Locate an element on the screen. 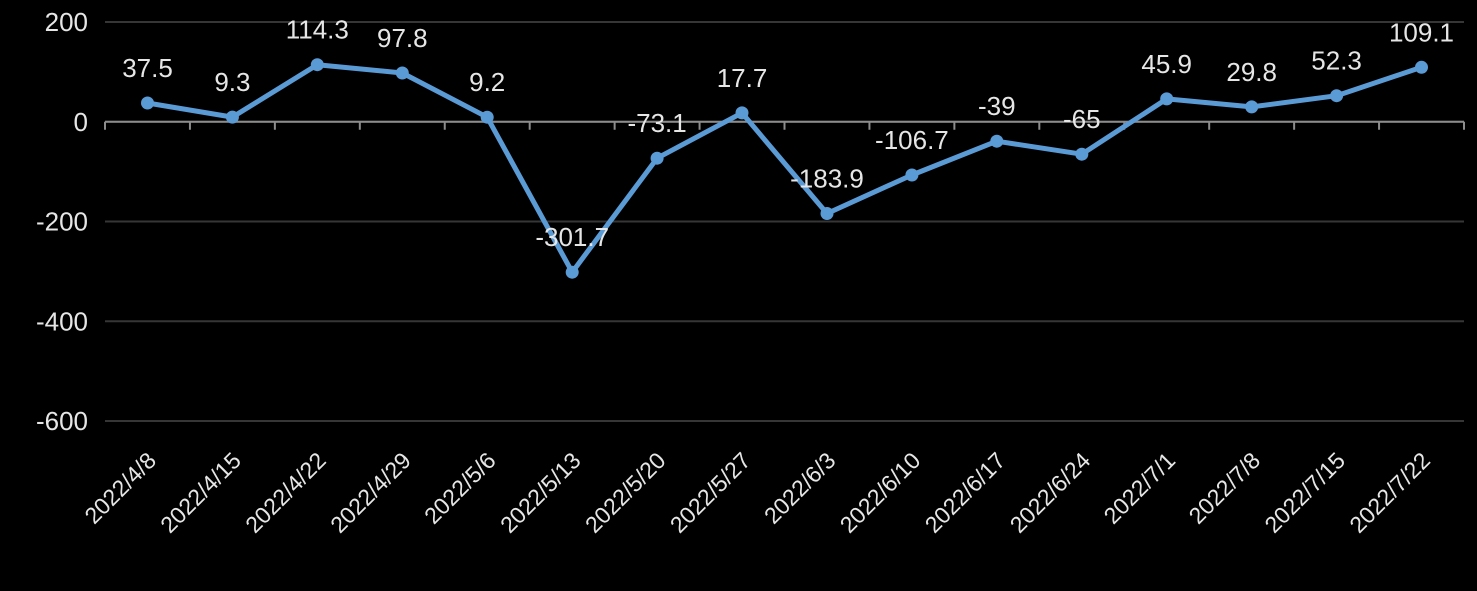 This screenshot has height=591, width=1477. x-tick-label: 2022/6/17 is located at coordinates (965, 492).